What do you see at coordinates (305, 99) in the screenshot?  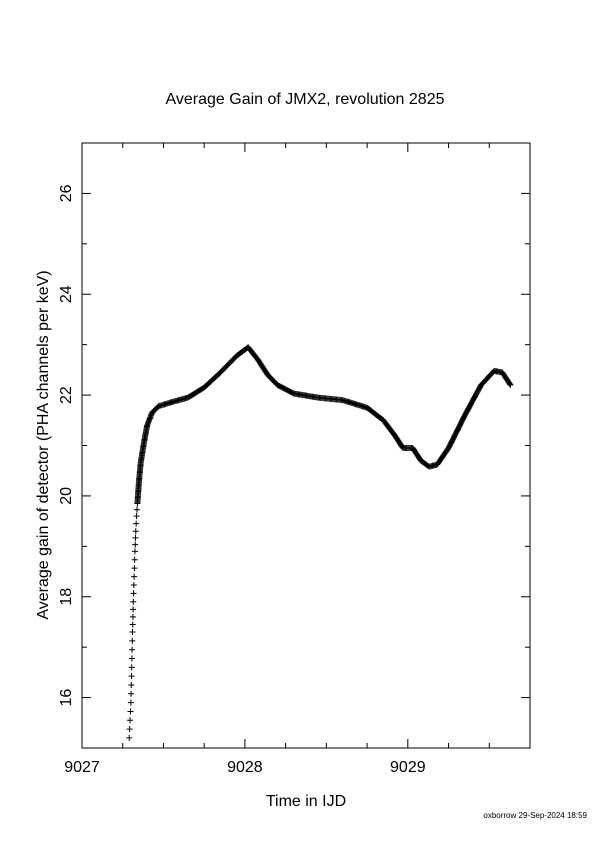 I see `chart-title: Average Gain of JMX2, revolution 2825` at bounding box center [305, 99].